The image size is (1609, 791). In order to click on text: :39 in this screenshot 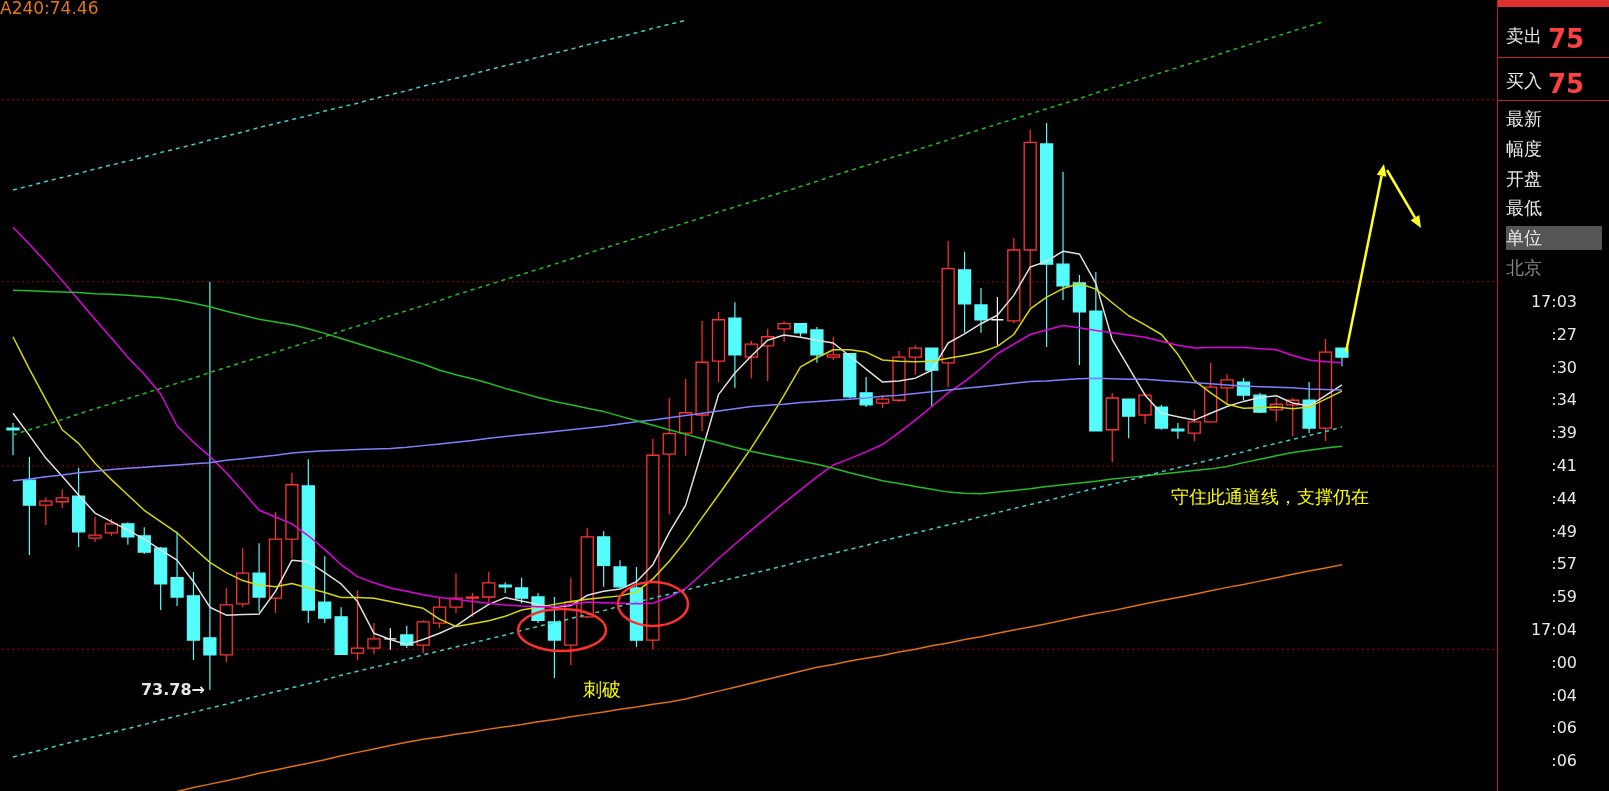, I will do `click(1564, 433)`.